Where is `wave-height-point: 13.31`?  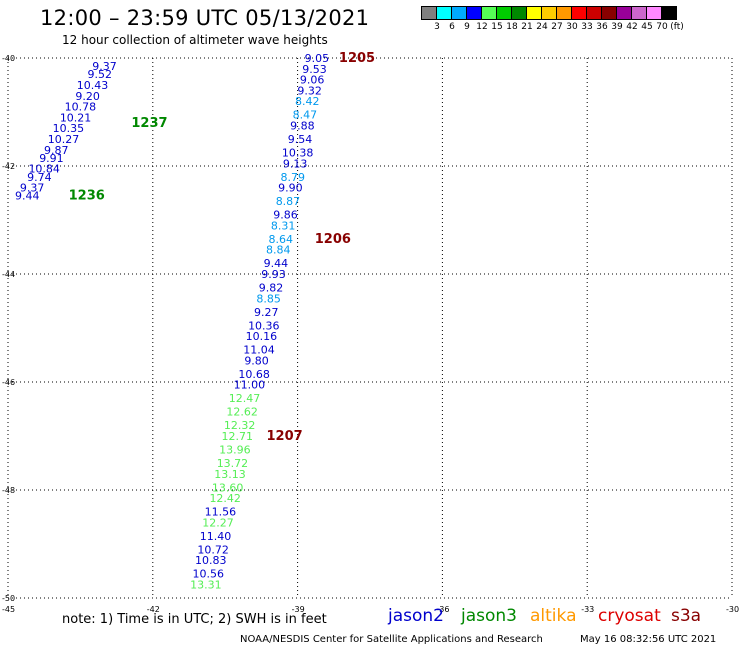 wave-height-point: 13.31 is located at coordinates (206, 585).